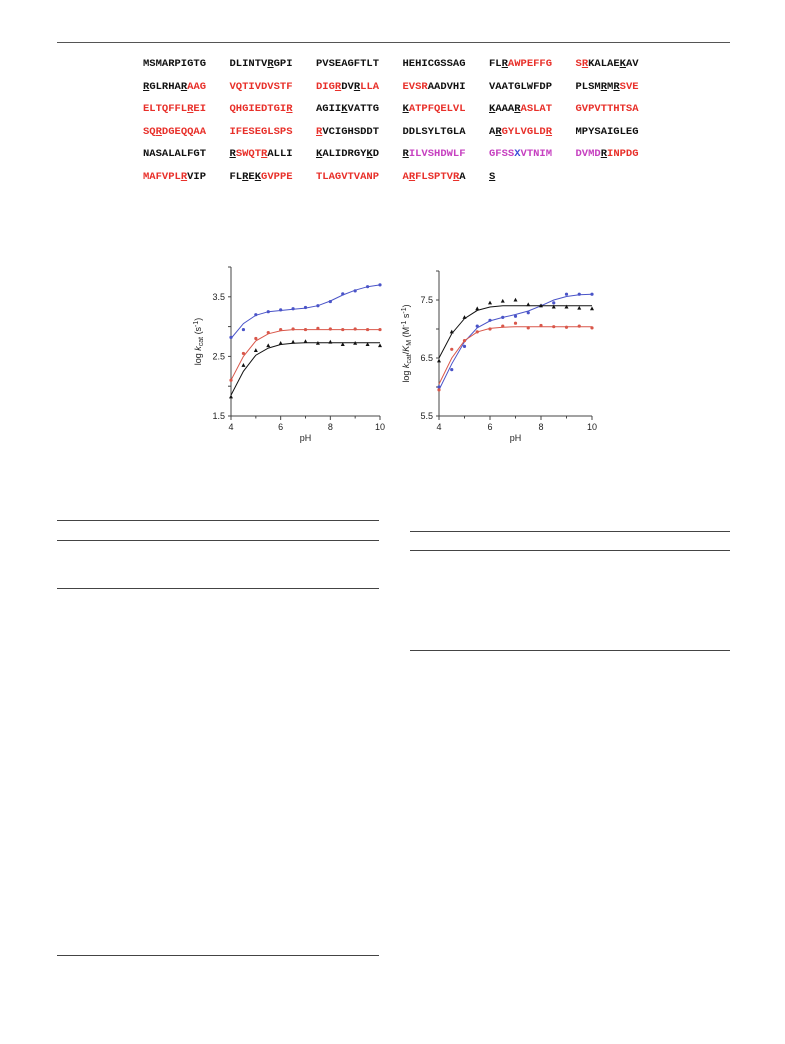 Image resolution: width=785 pixels, height=1044 pixels. Describe the element at coordinates (536, 109) in the screenshot. I see `sequence-segment: ASLAT` at that location.